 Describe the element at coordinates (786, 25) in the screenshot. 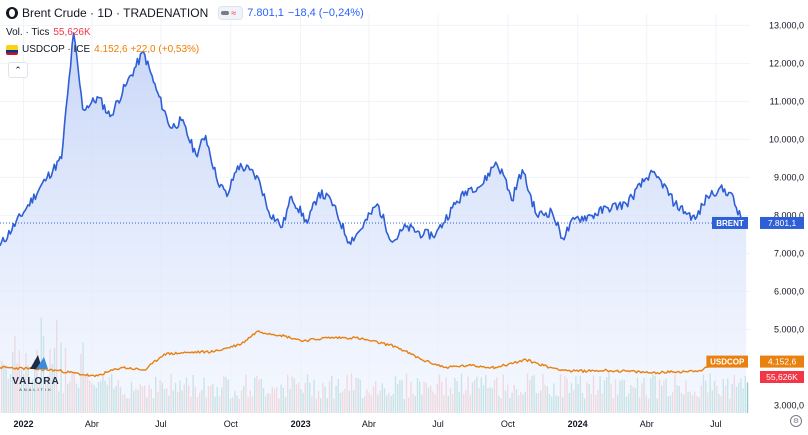

I see `price-tick-label: 13.000,0` at that location.